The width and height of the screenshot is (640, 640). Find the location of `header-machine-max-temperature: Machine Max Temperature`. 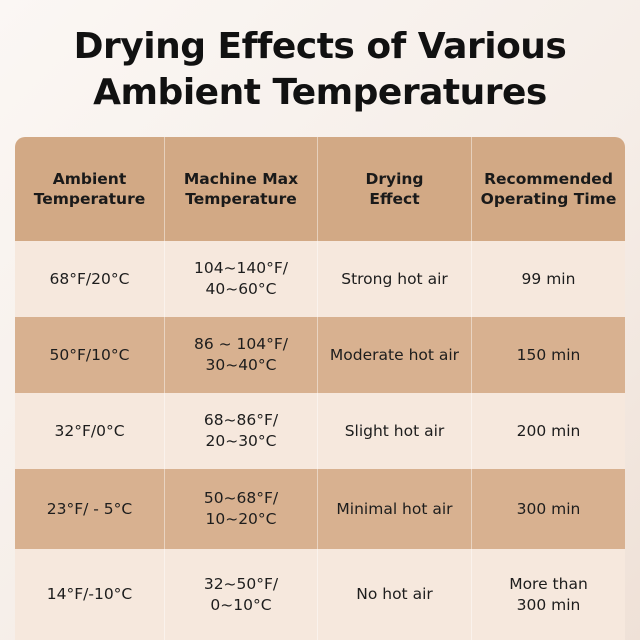

header-machine-max-temperature: Machine Max Temperature is located at coordinates (241, 189).